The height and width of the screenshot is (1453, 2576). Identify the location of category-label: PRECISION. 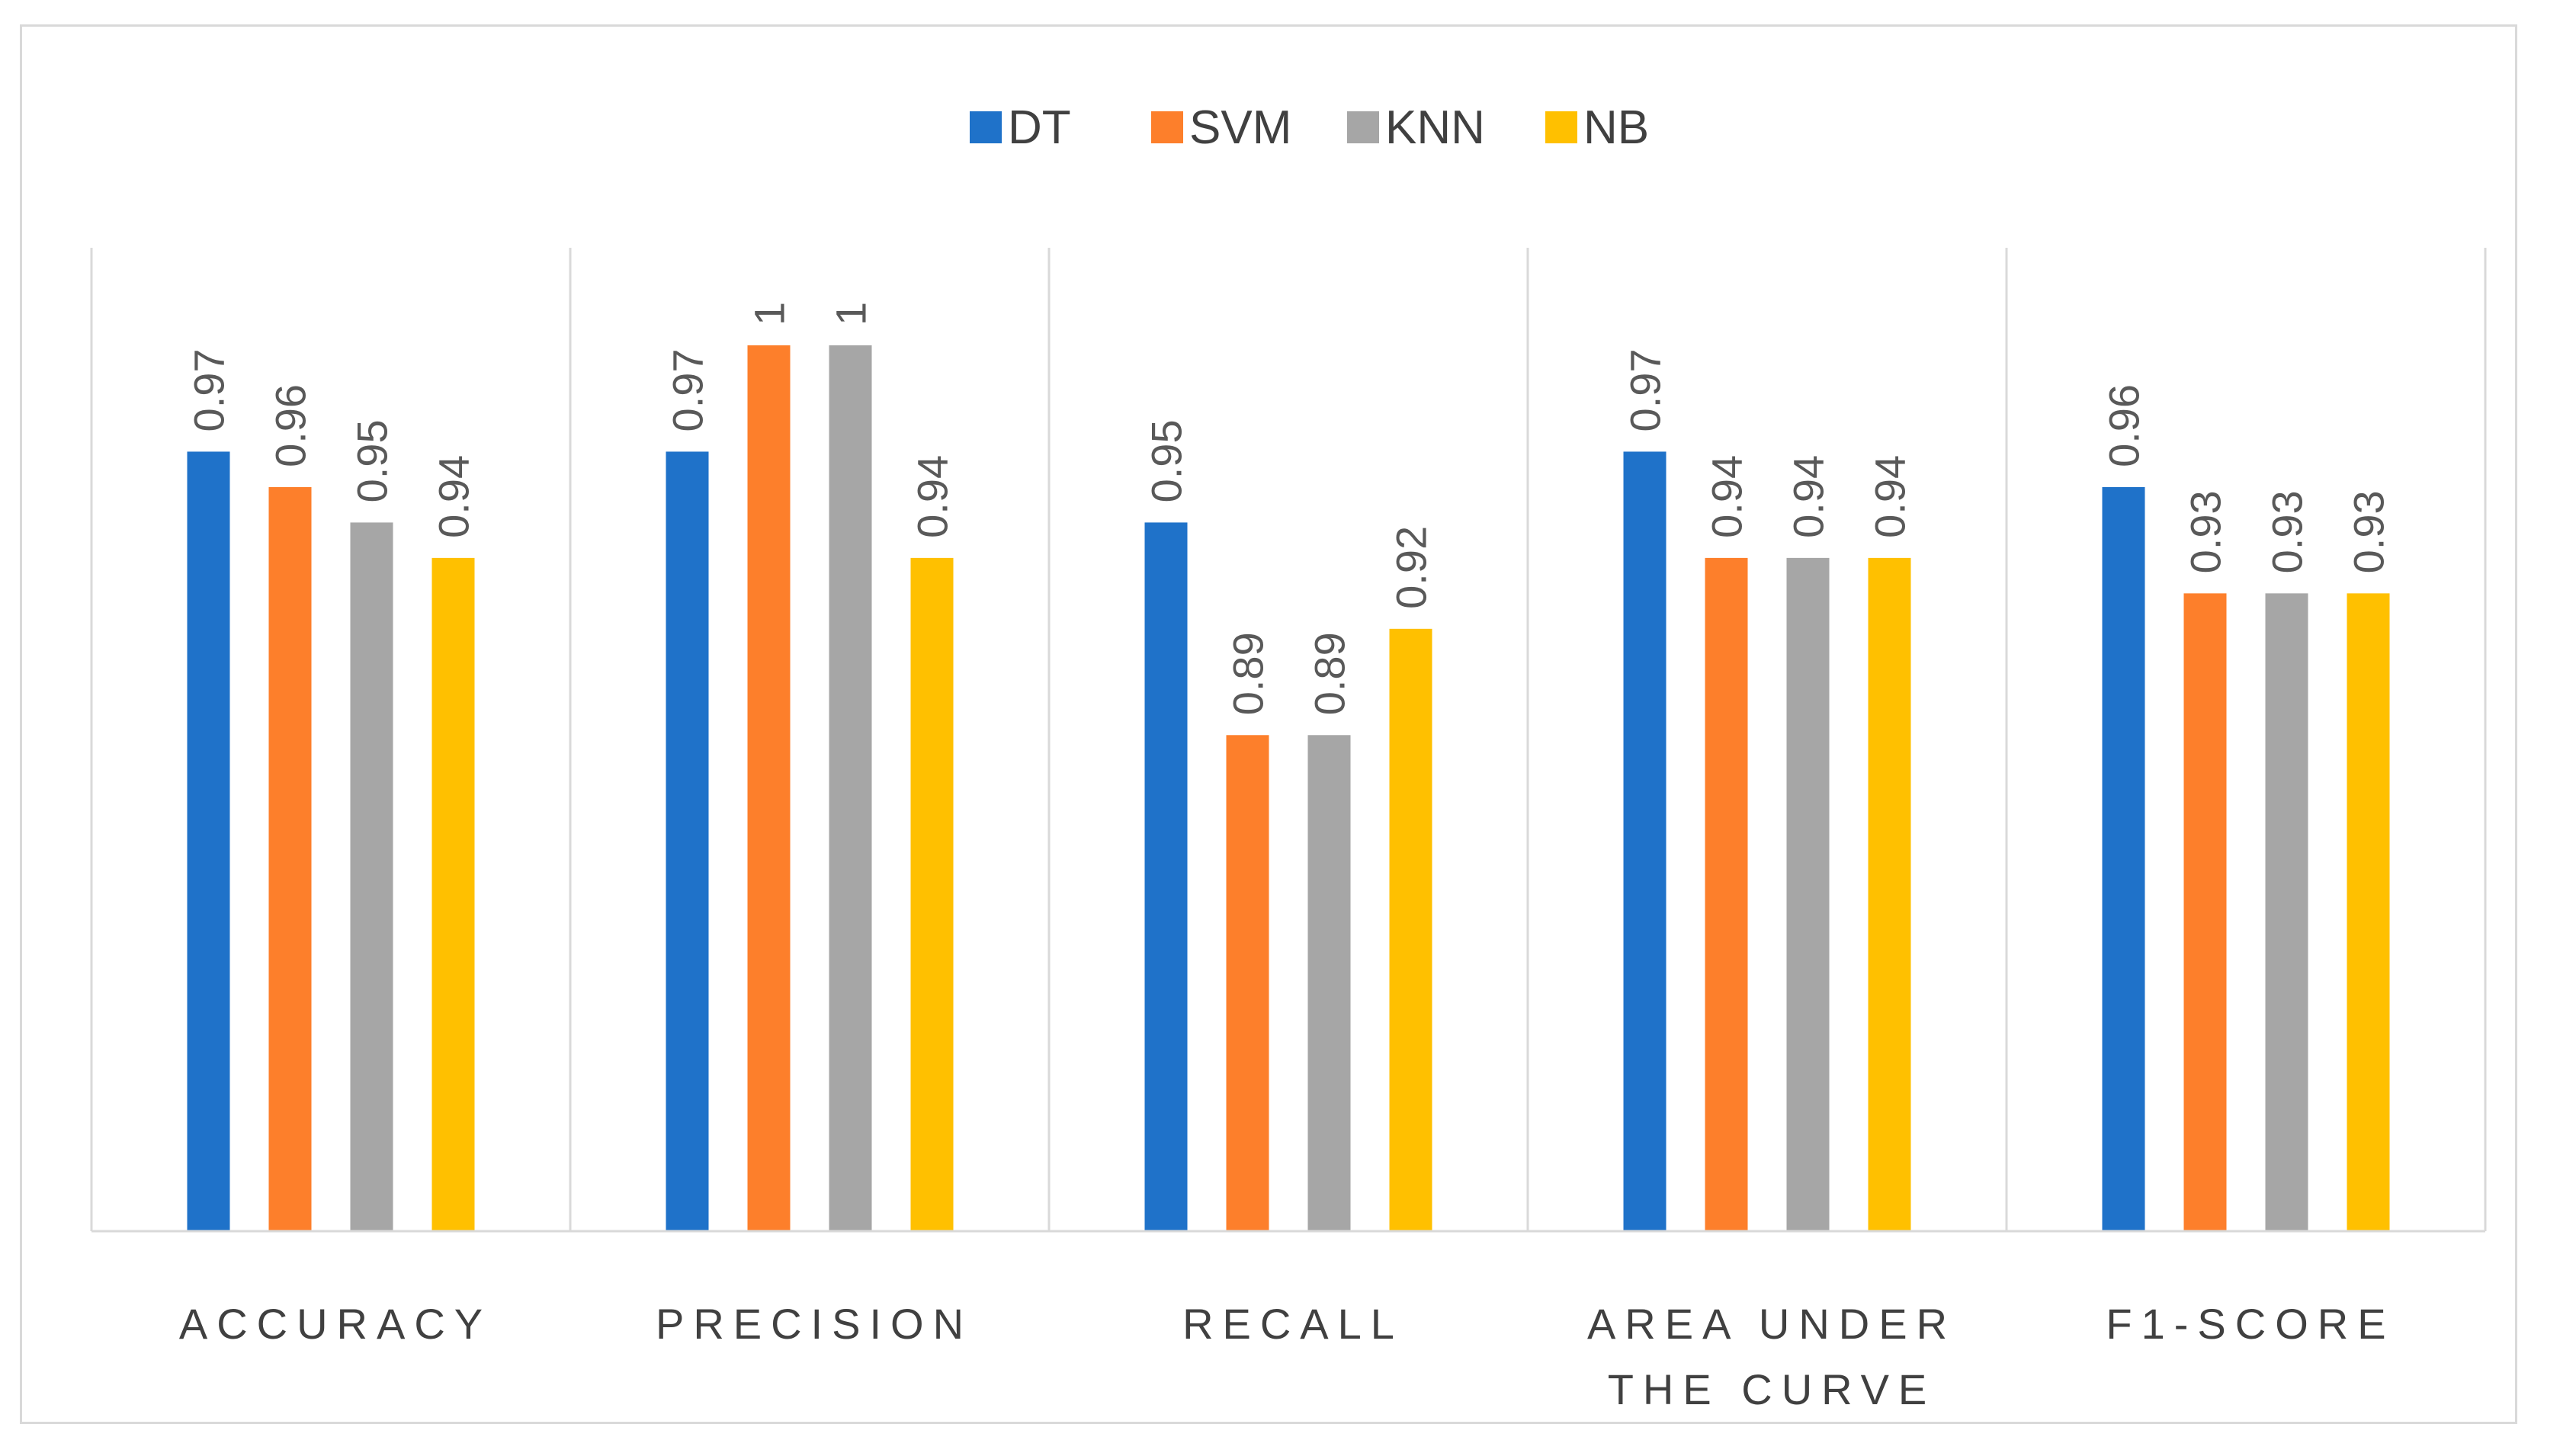
(814, 1324).